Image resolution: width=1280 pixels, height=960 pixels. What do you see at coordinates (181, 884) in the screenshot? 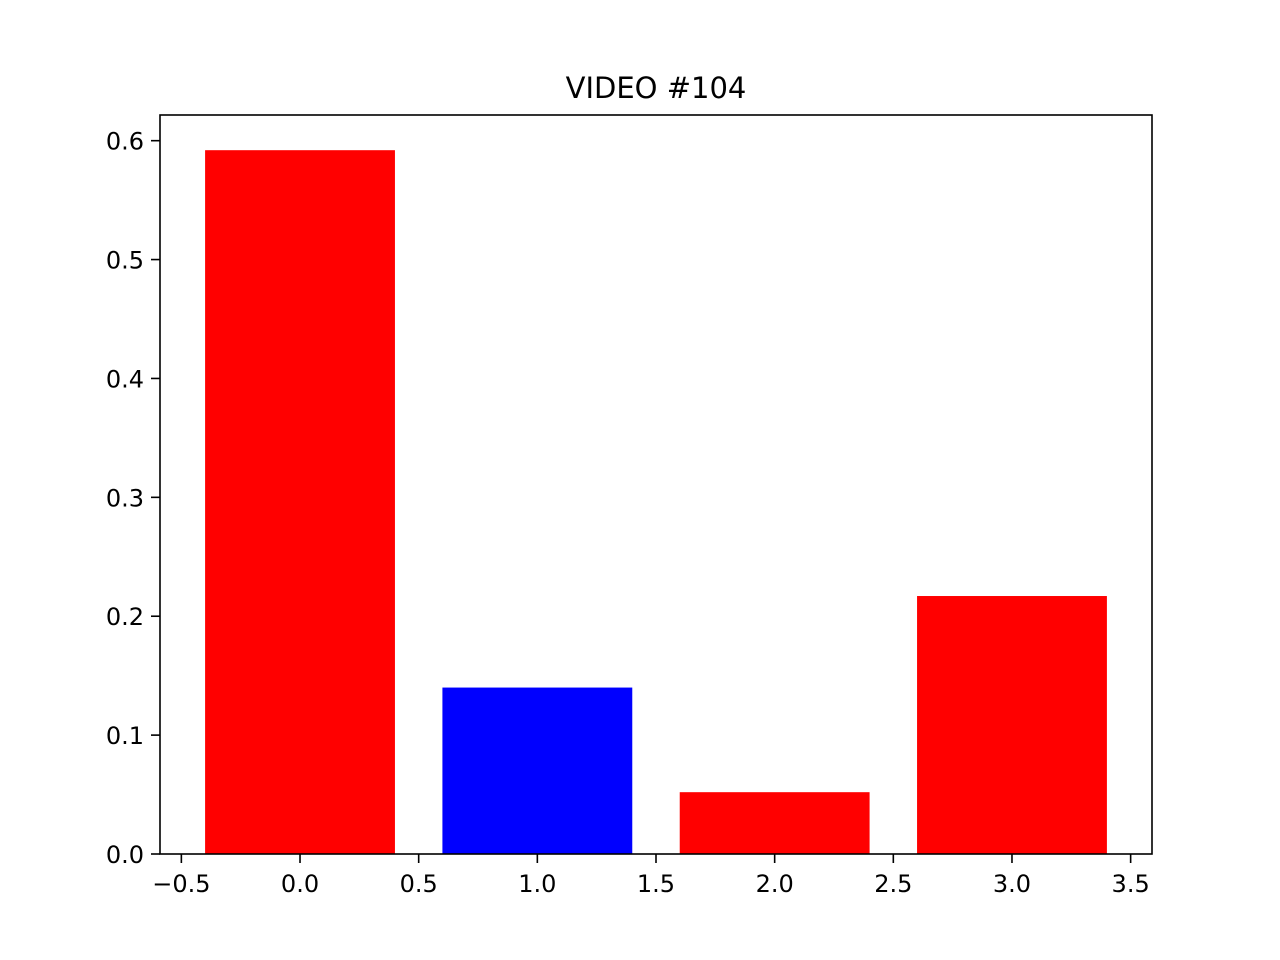
I see `x-tick-label: −0.5` at bounding box center [181, 884].